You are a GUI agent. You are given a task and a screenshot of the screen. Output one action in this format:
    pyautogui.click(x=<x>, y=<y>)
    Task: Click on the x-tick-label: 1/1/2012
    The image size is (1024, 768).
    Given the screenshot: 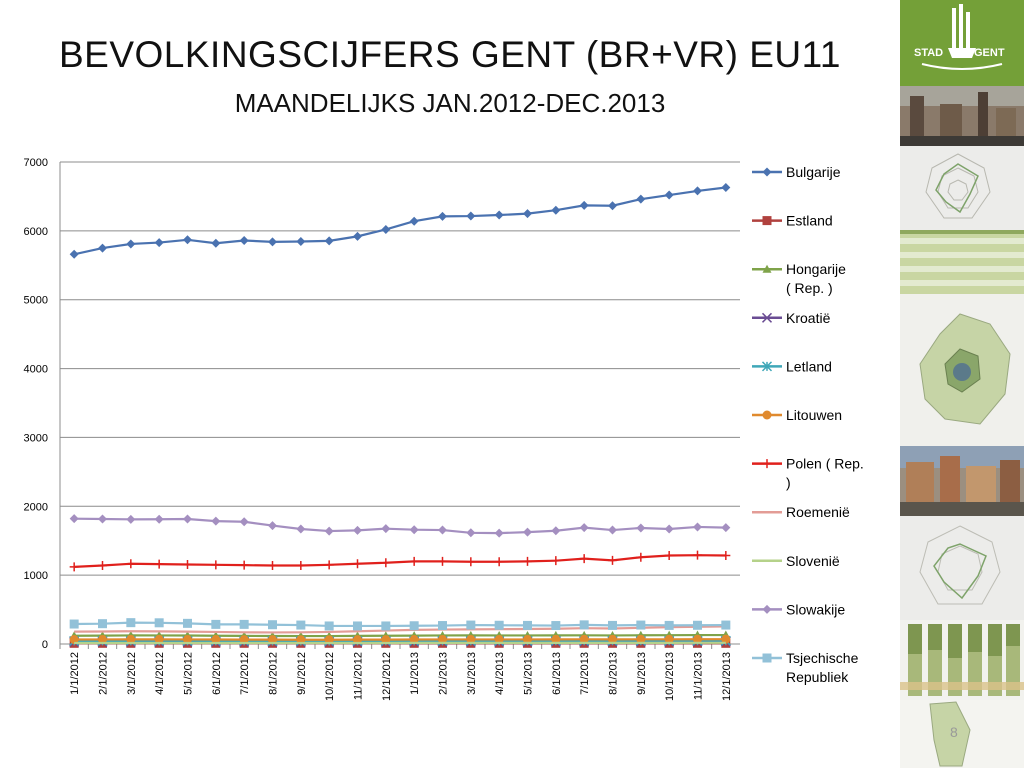 What is the action you would take?
    pyautogui.click(x=75, y=673)
    